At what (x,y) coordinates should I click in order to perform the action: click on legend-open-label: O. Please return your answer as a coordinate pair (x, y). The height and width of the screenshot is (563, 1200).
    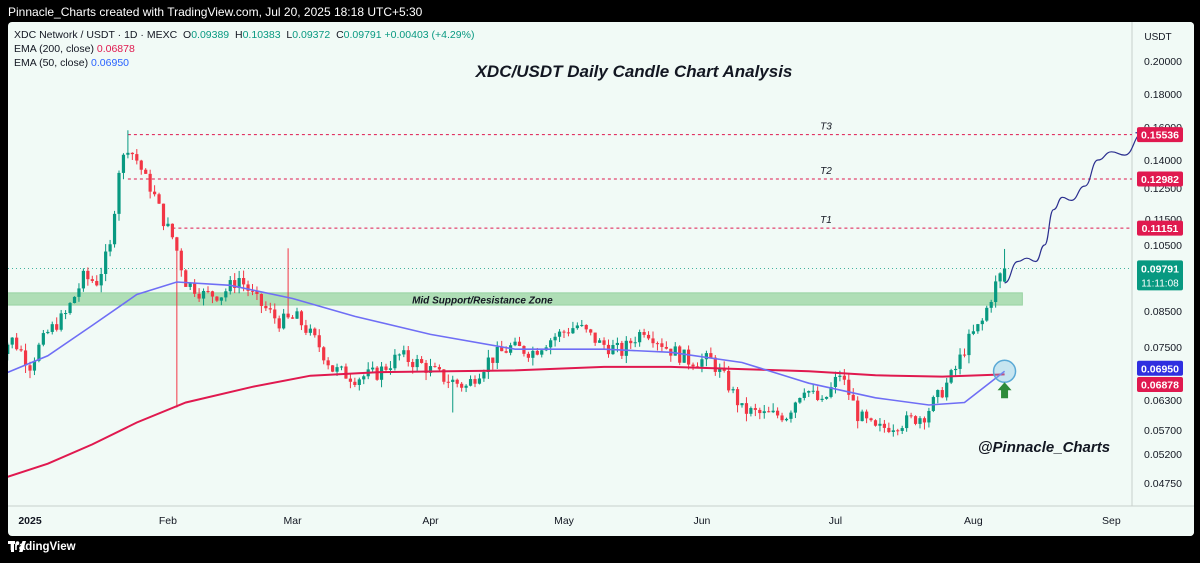
    Looking at the image, I should click on (187, 35).